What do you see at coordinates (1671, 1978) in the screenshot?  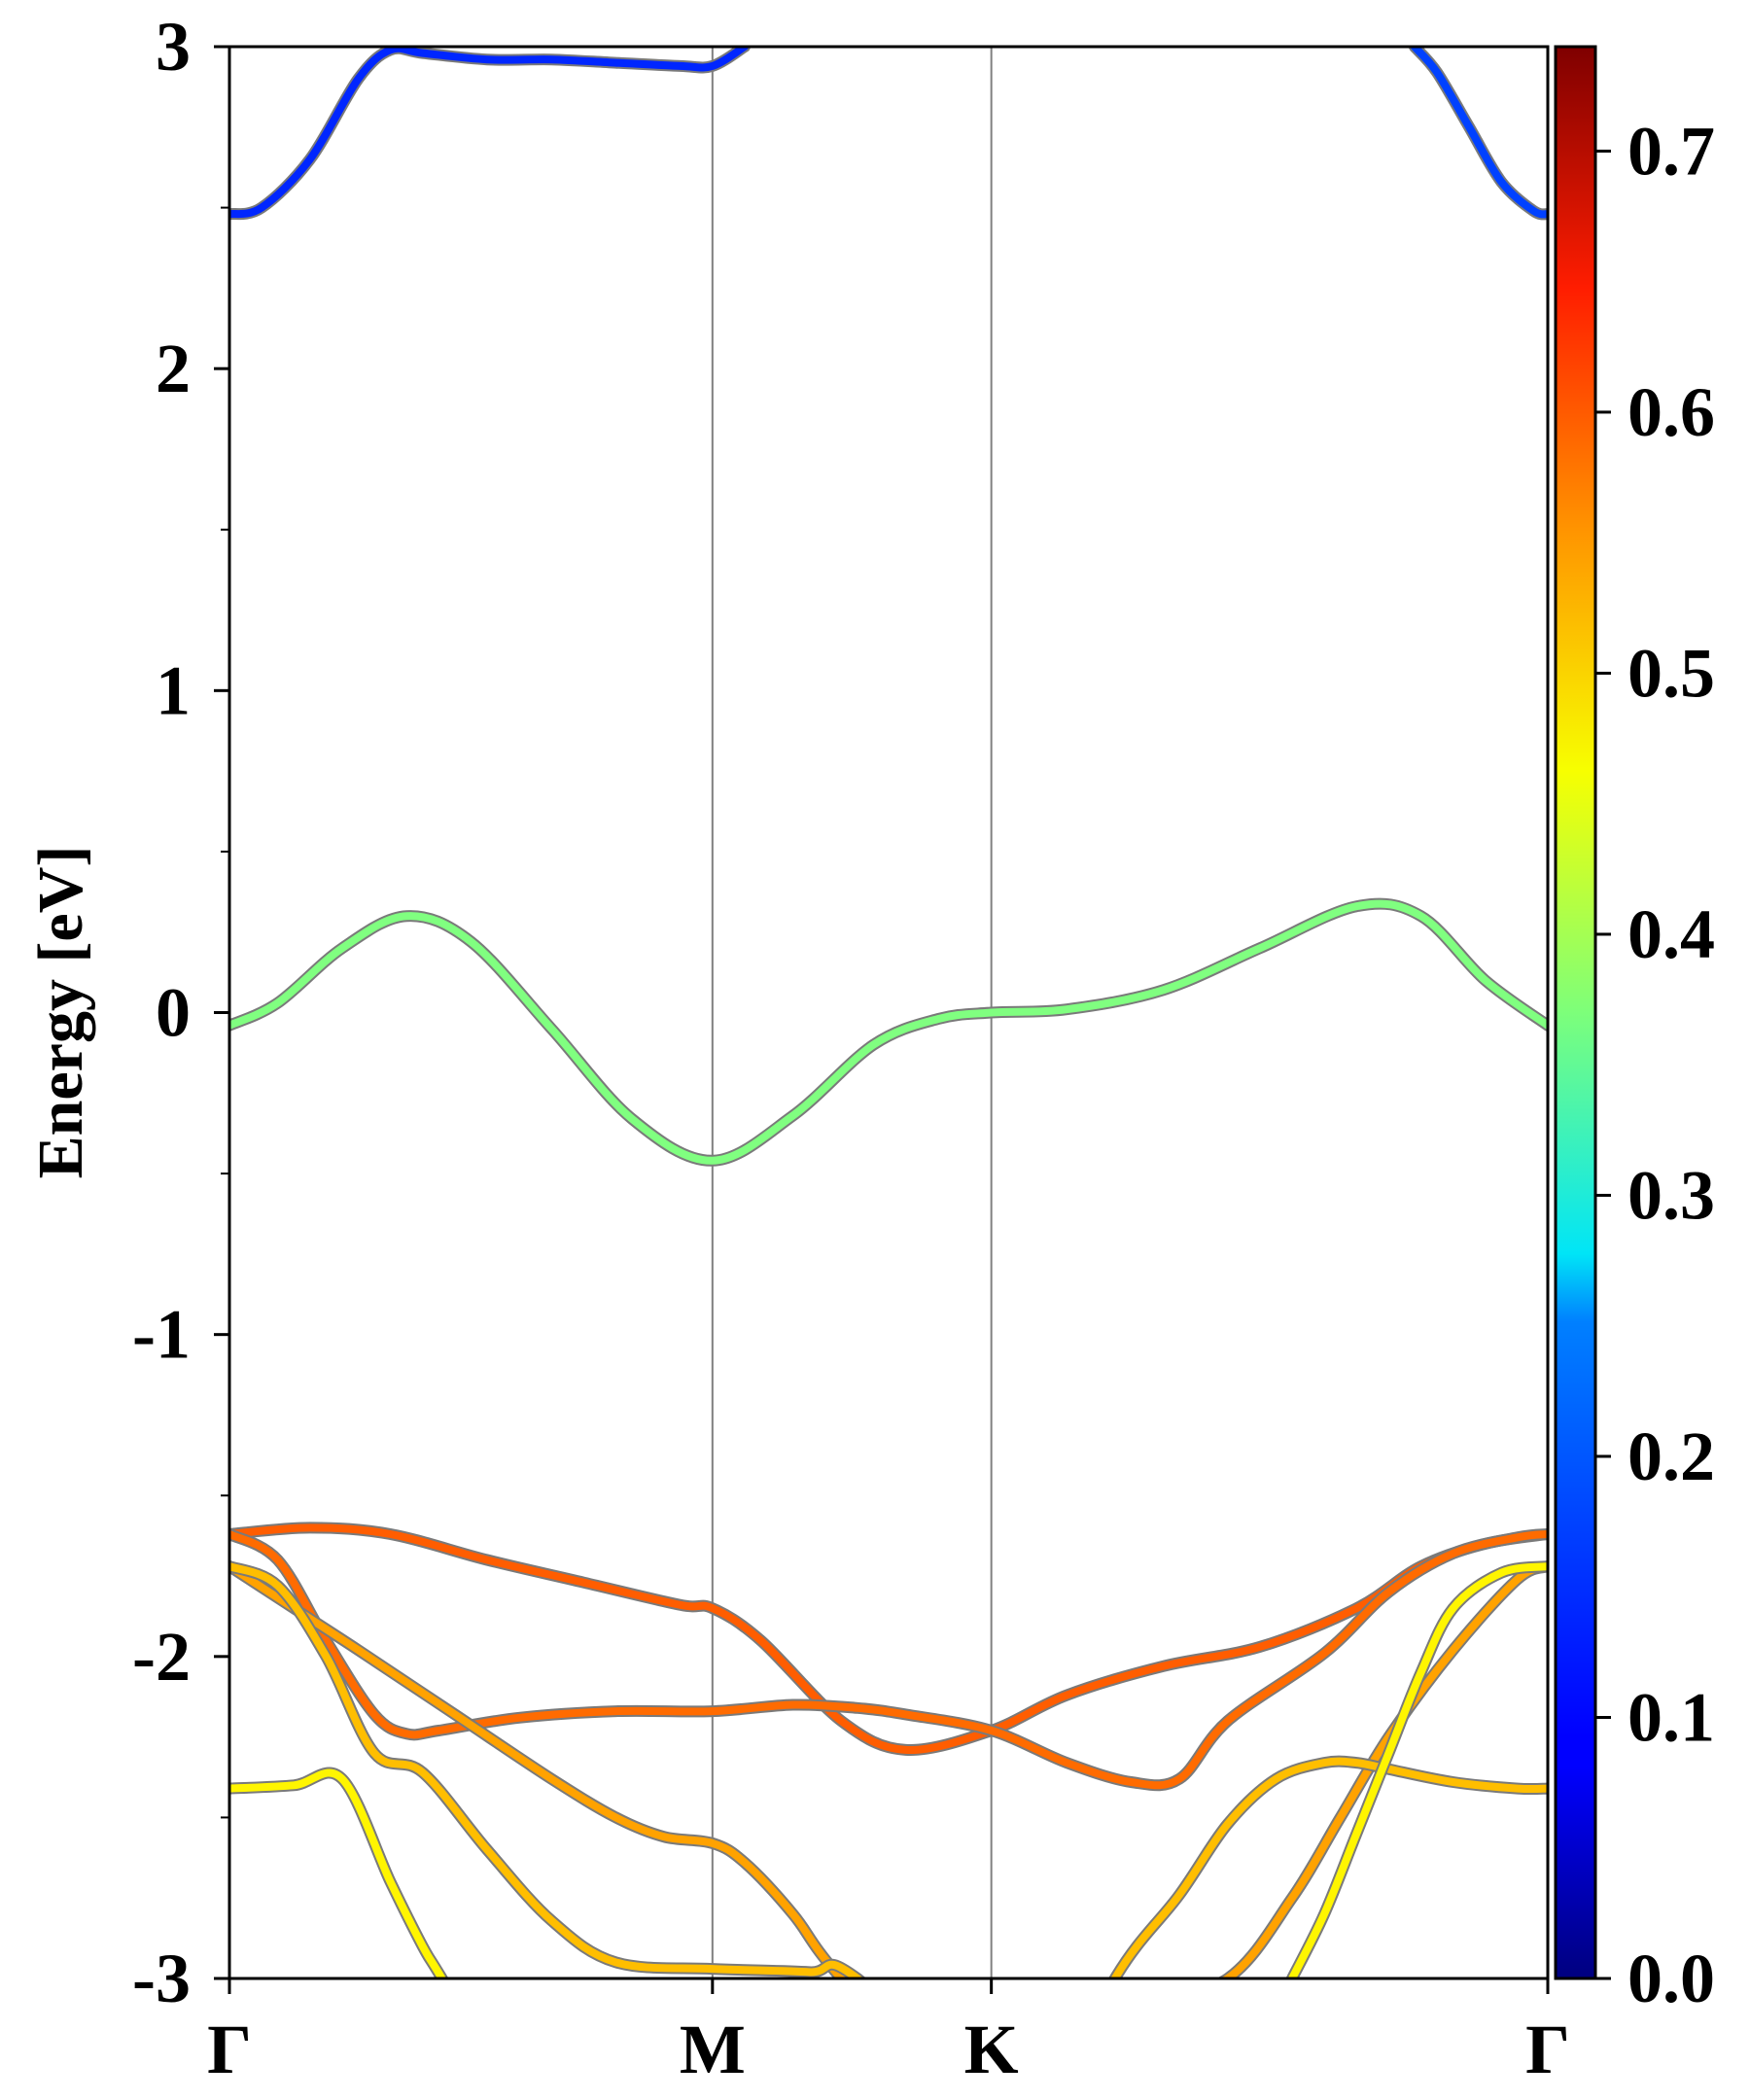 I see `colorbar-tick-label: 0.0` at bounding box center [1671, 1978].